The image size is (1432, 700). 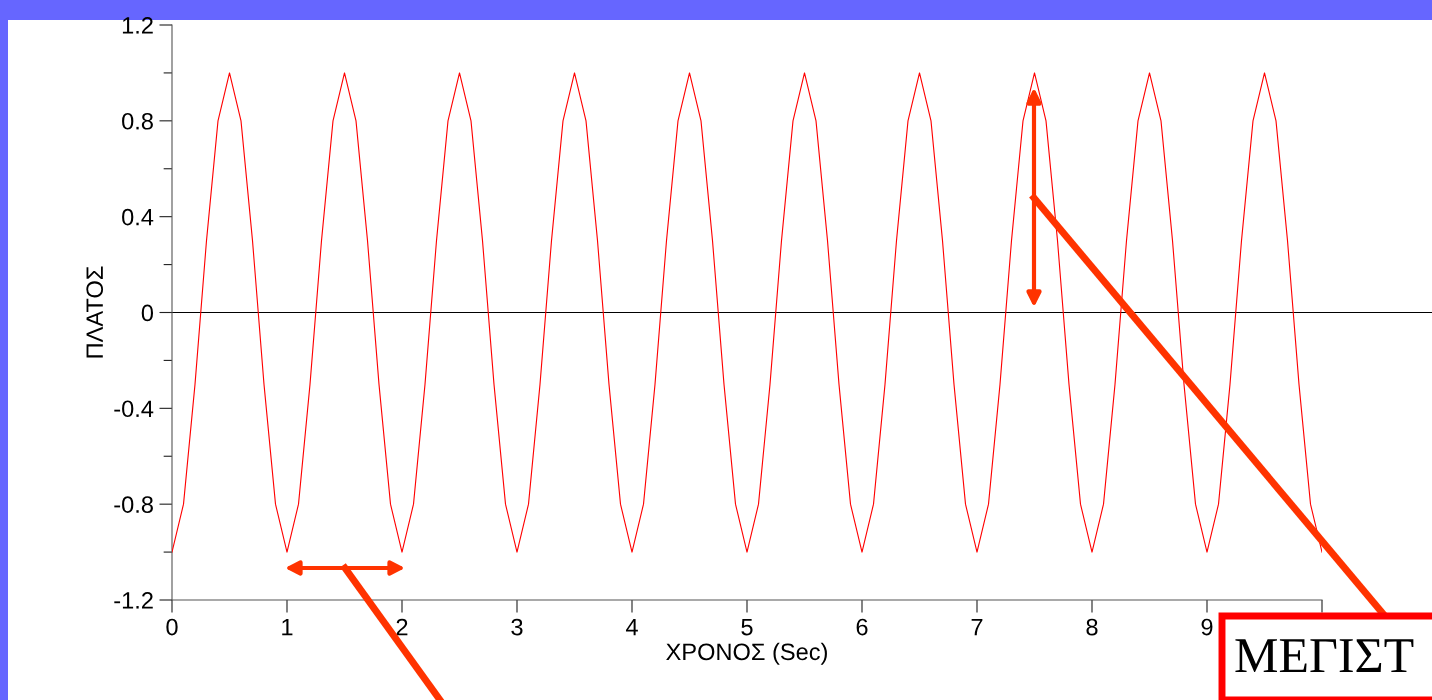 I want to click on y-axis-title: ΠΛΑΤΟΣ, so click(x=95, y=312).